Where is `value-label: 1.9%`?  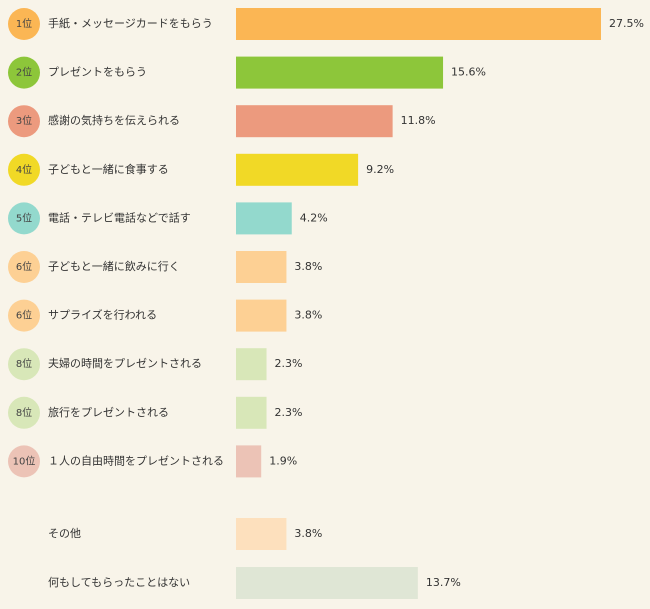
value-label: 1.9% is located at coordinates (283, 460).